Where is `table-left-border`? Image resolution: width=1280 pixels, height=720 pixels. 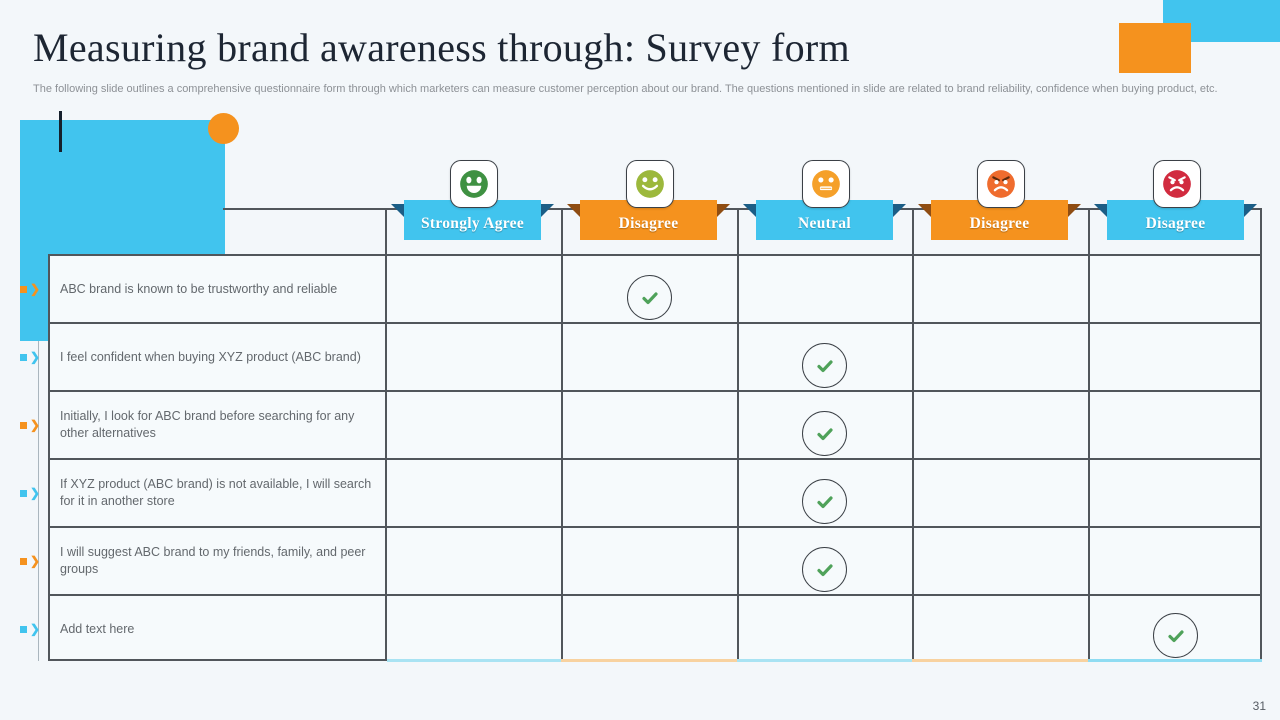
table-left-border is located at coordinates (49, 457).